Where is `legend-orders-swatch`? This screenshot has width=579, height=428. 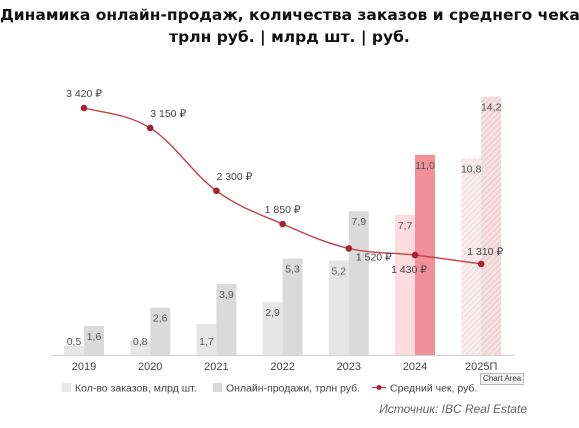 legend-orders-swatch is located at coordinates (66, 387).